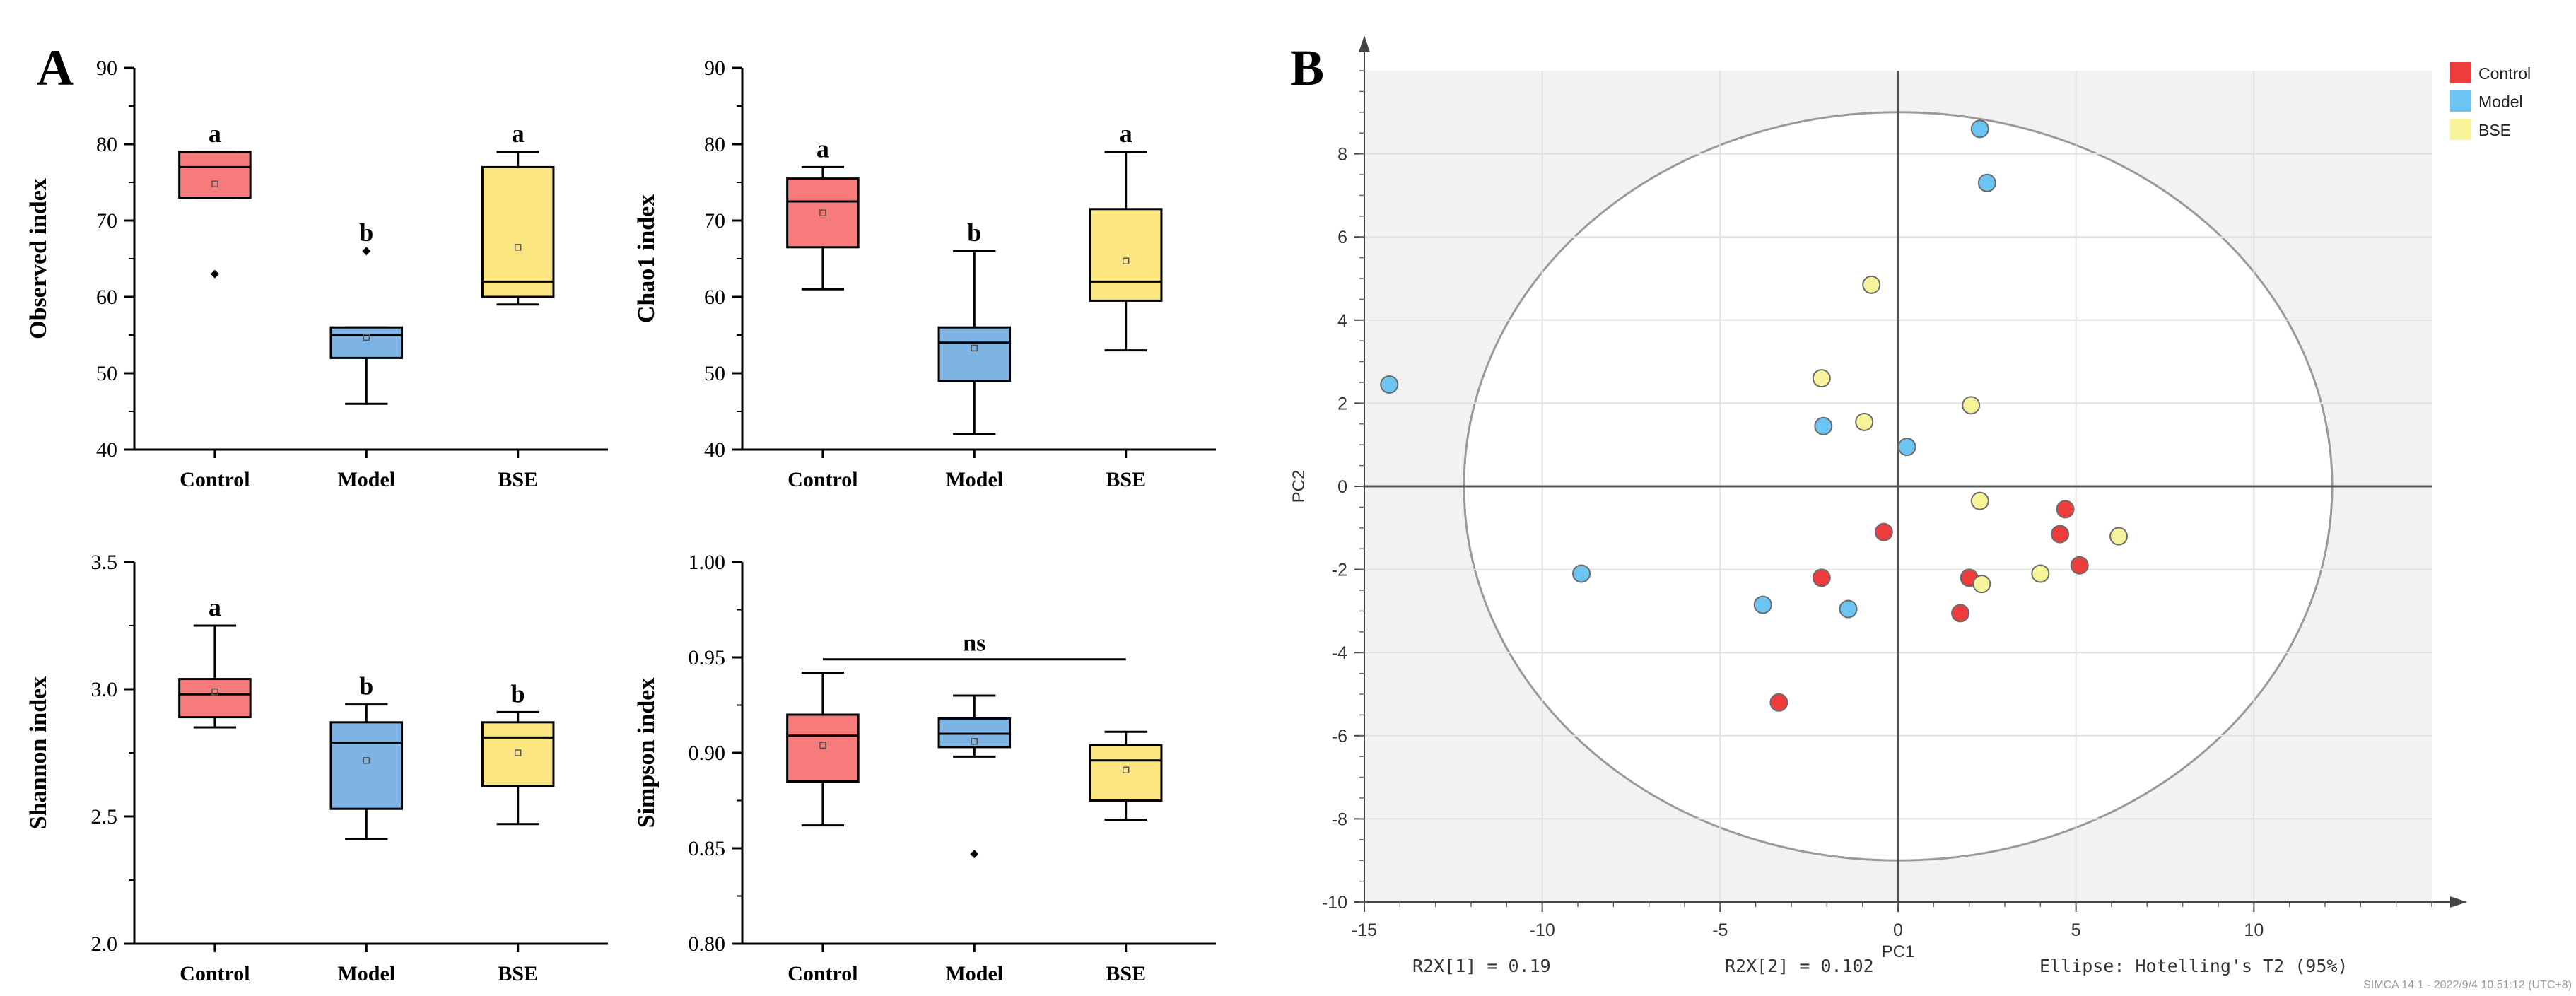 Image resolution: width=2576 pixels, height=996 pixels. I want to click on legend-label-bse: BSE, so click(2494, 130).